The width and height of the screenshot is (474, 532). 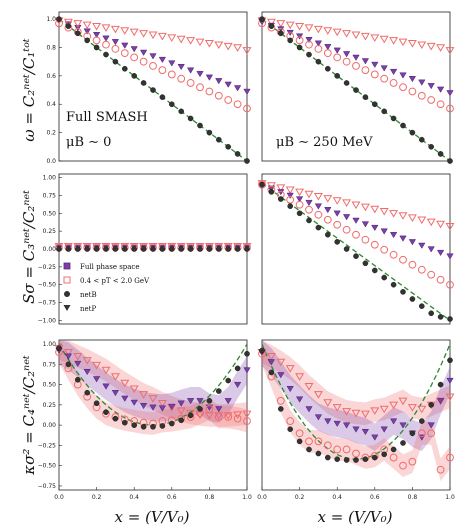 I want to click on y-tick-label: 0.6, so click(x=51, y=76).